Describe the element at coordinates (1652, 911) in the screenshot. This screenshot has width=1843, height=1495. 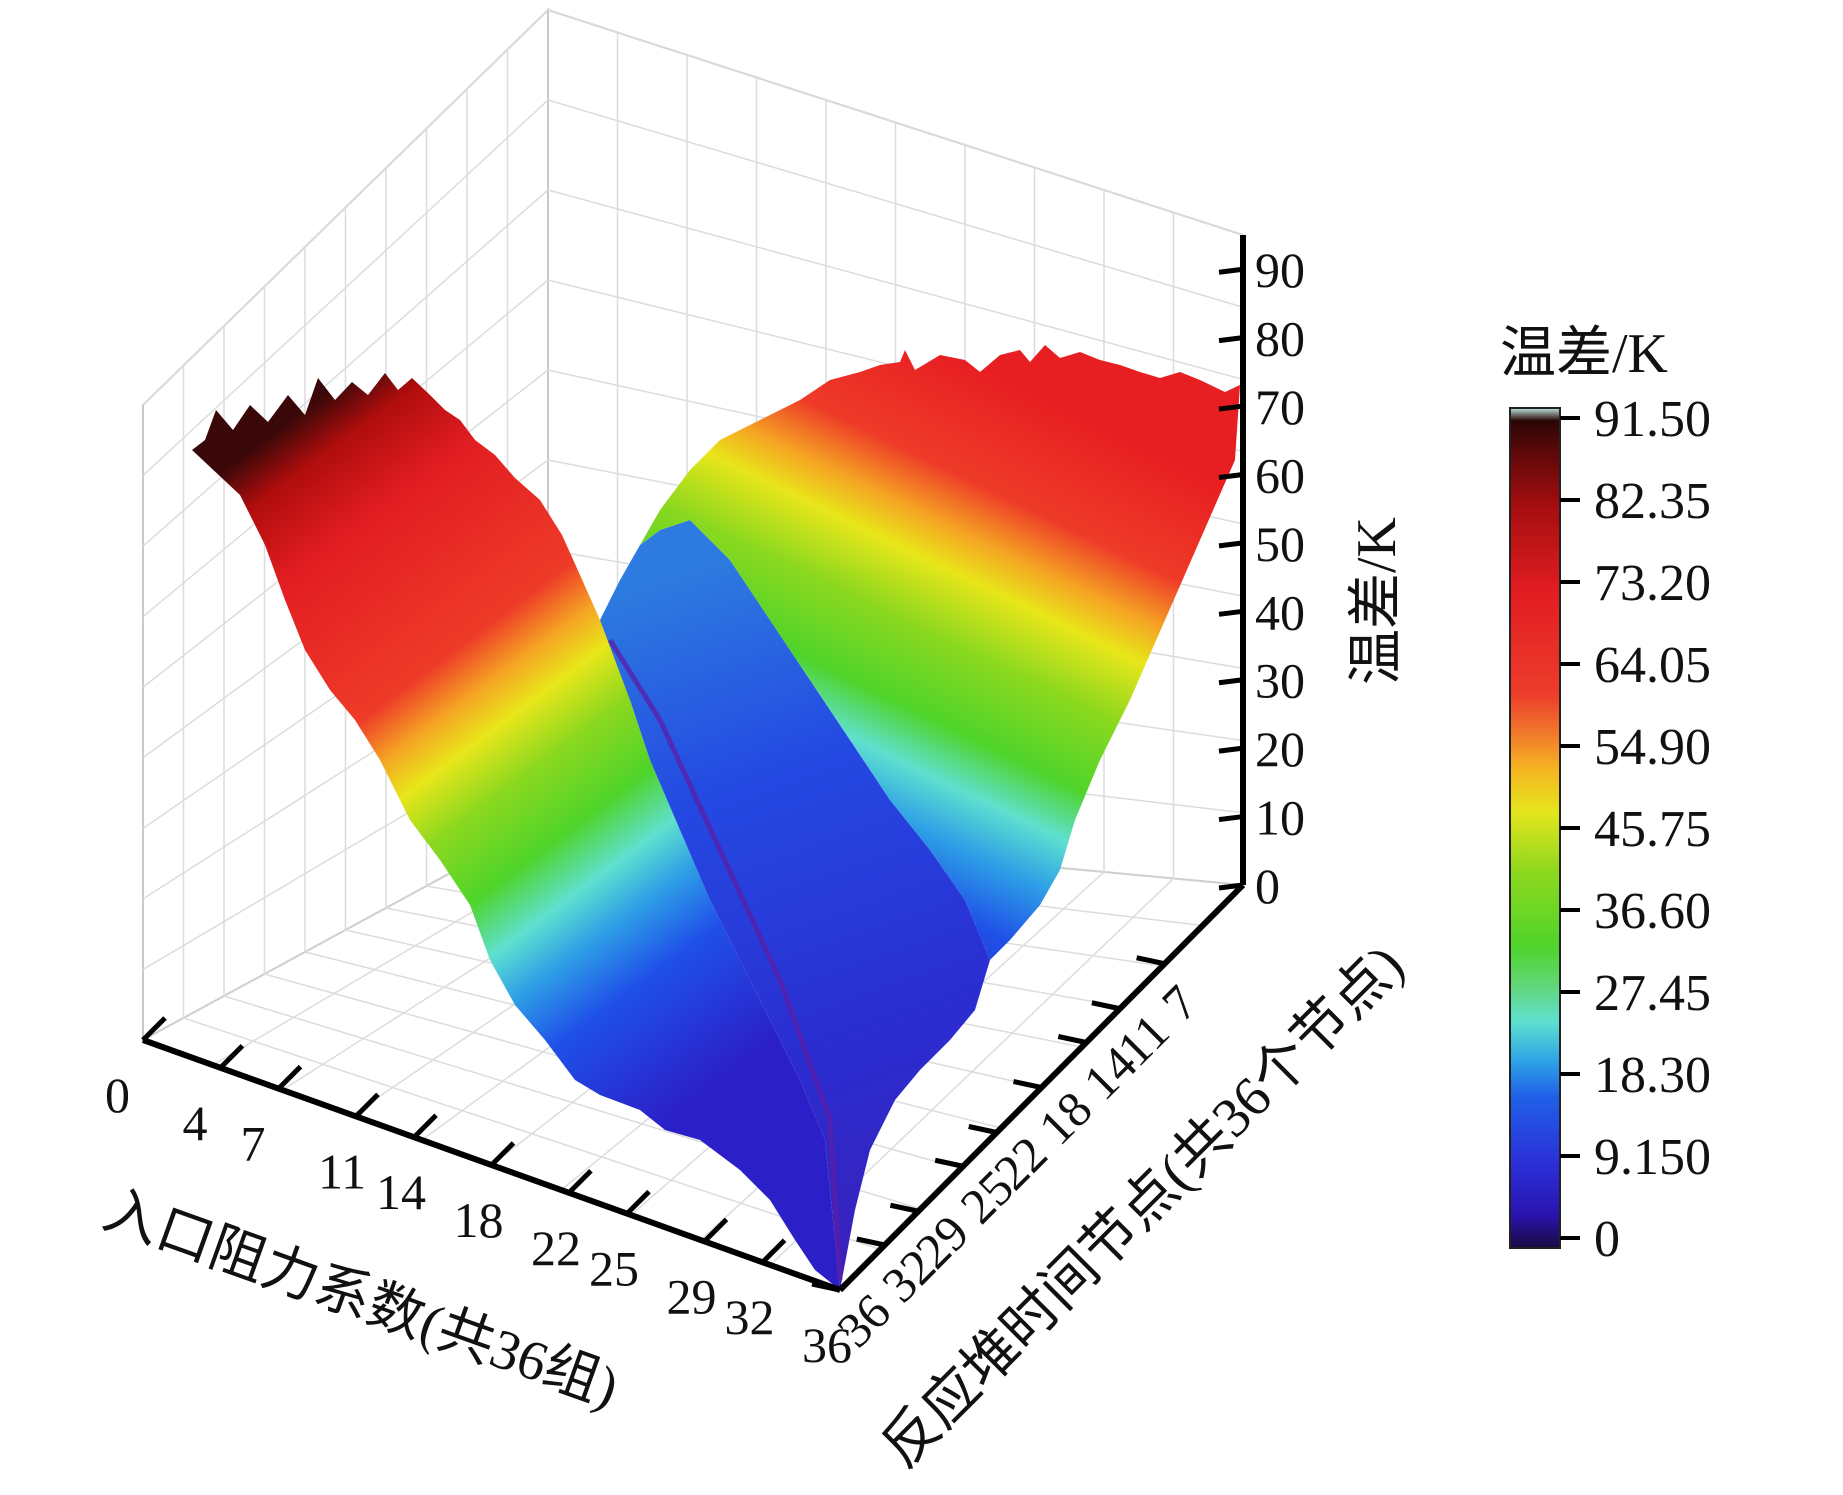
I see `colorbar-tick-label: 36.60` at that location.